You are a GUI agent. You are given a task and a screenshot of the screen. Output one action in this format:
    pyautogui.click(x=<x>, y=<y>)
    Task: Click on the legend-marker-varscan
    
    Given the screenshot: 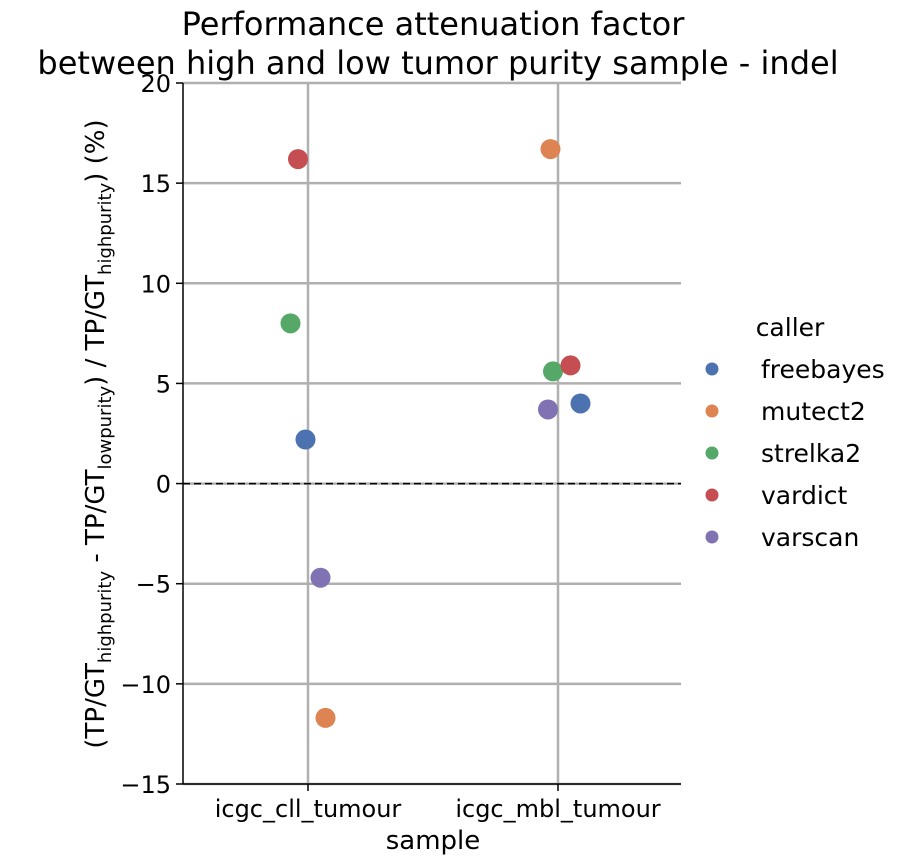 What is the action you would take?
    pyautogui.click(x=712, y=537)
    